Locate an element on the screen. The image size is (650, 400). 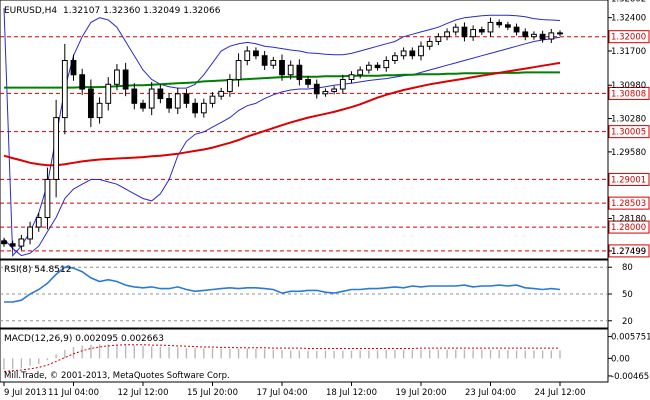
rsi-tick-label: 80 is located at coordinates (627, 268).